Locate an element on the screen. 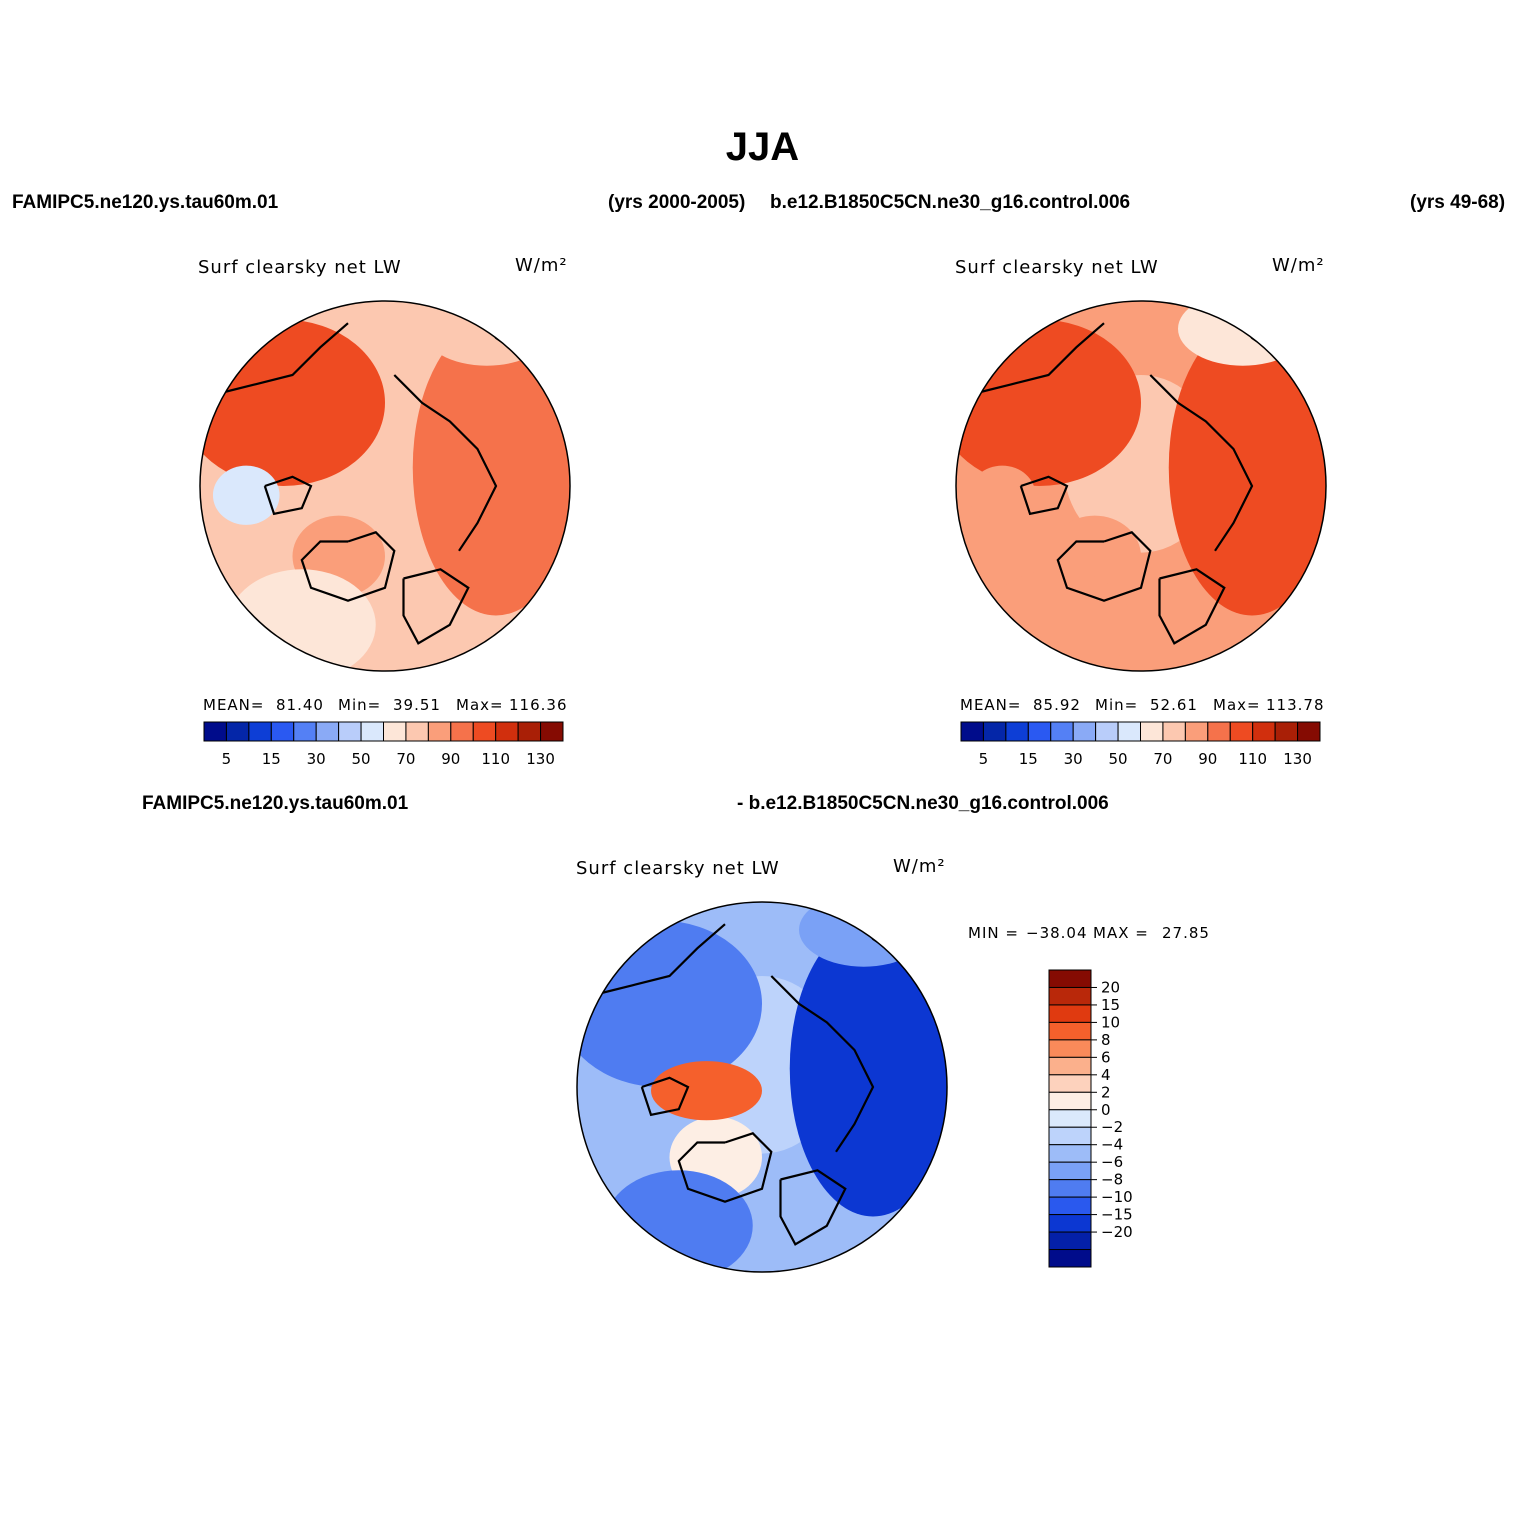 This screenshot has width=1525, height=1525. panel1-mean-label: MEAN= is located at coordinates (234, 705).